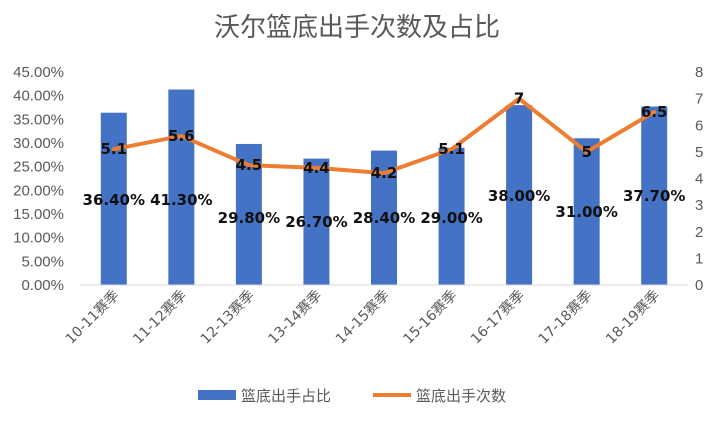  I want to click on y-left-tick-label: 45.00%, so click(38, 72).